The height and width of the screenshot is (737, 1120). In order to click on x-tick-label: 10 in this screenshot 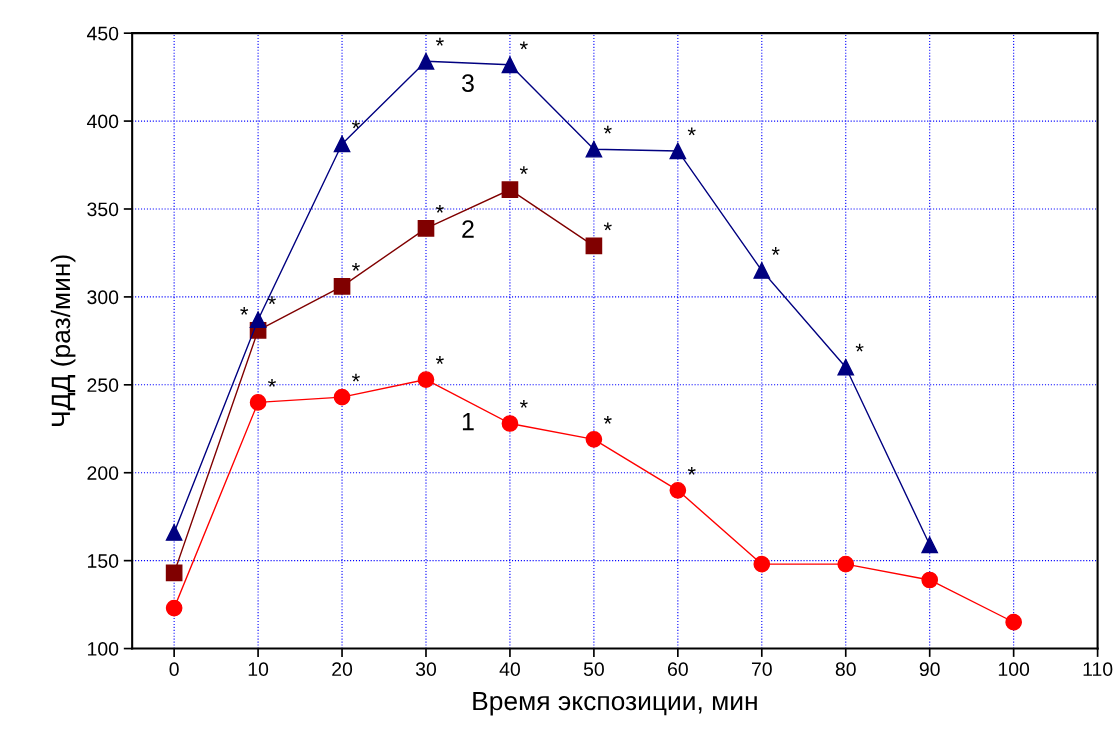, I will do `click(258, 669)`.